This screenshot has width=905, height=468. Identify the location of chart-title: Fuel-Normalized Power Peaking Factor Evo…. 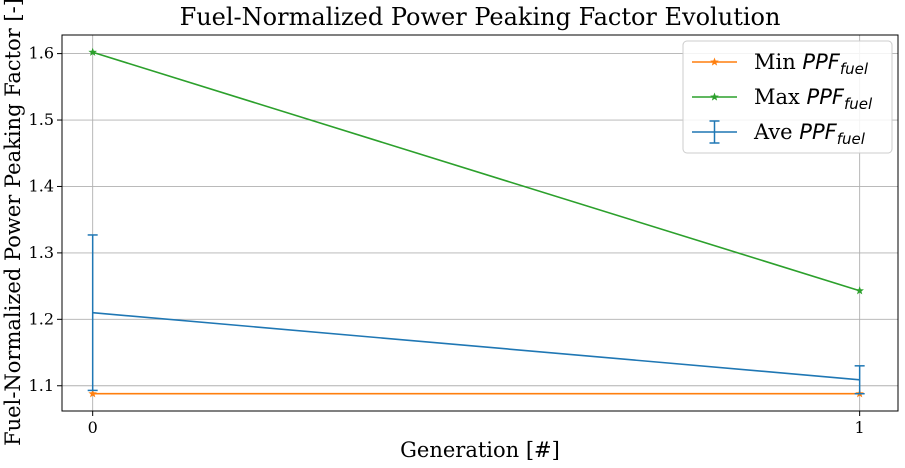
(480, 17).